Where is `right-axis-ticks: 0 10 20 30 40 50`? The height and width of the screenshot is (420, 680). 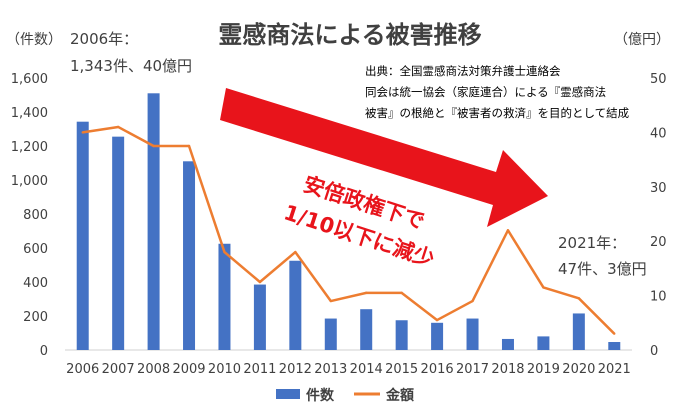
right-axis-ticks: 0 10 20 30 40 50 is located at coordinates (658, 215).